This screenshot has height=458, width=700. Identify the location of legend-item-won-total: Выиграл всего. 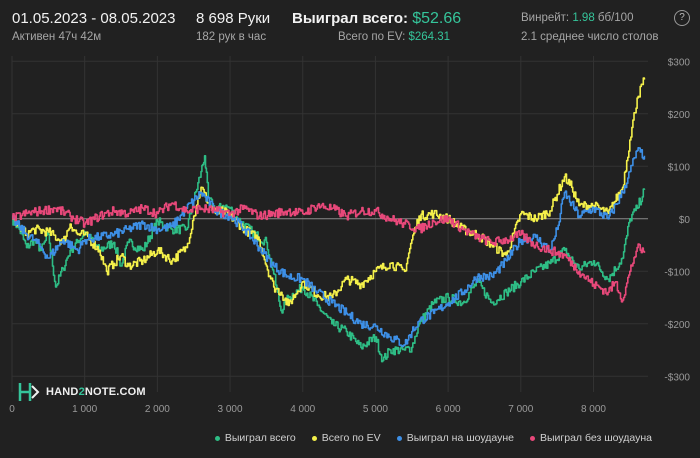
(255, 438).